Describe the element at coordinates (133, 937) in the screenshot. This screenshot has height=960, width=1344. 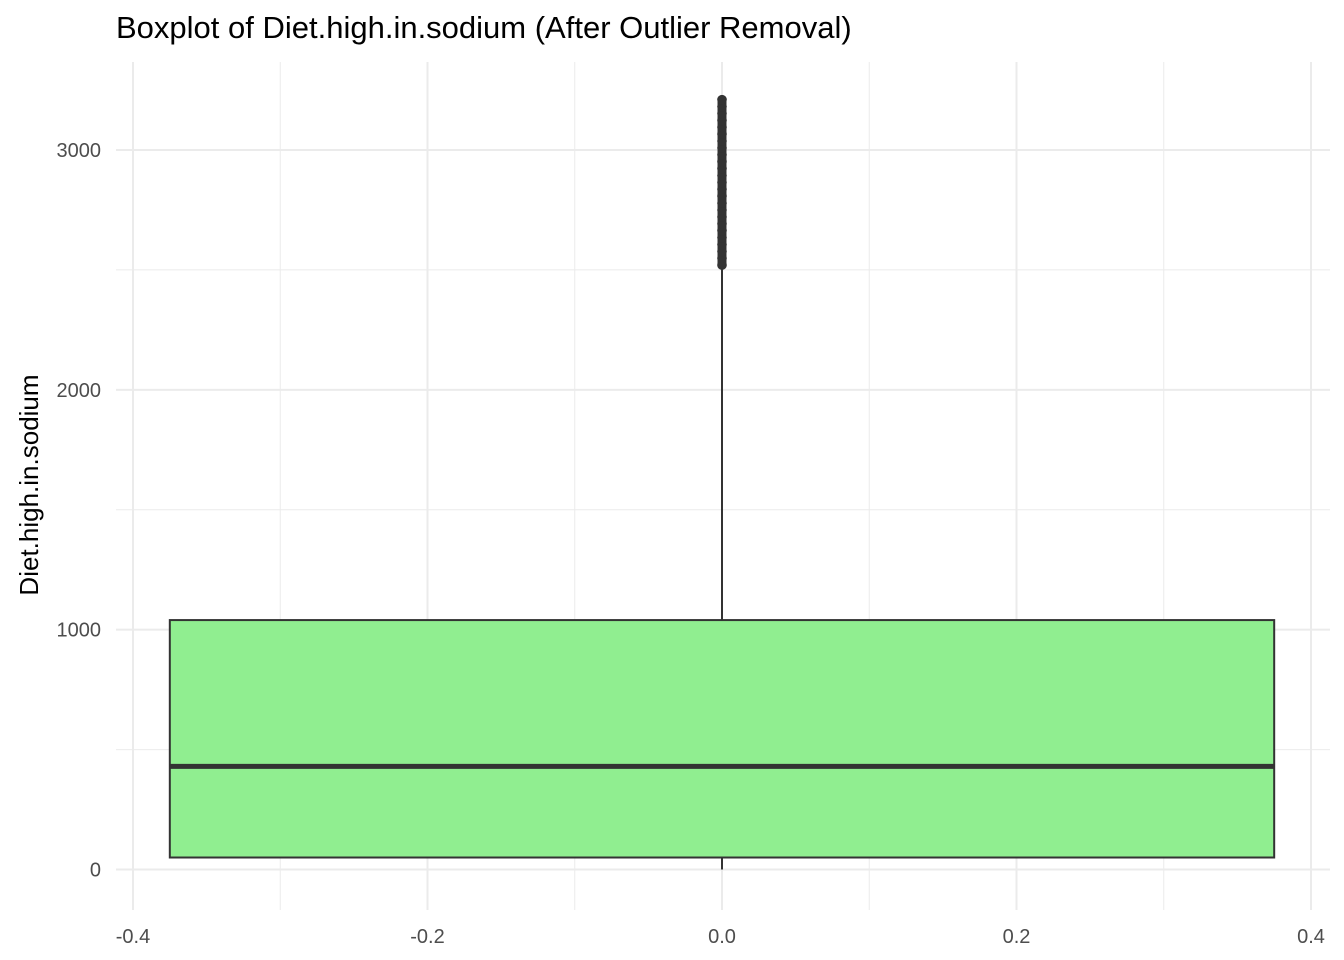
I see `x-tick-label: -0.4` at that location.